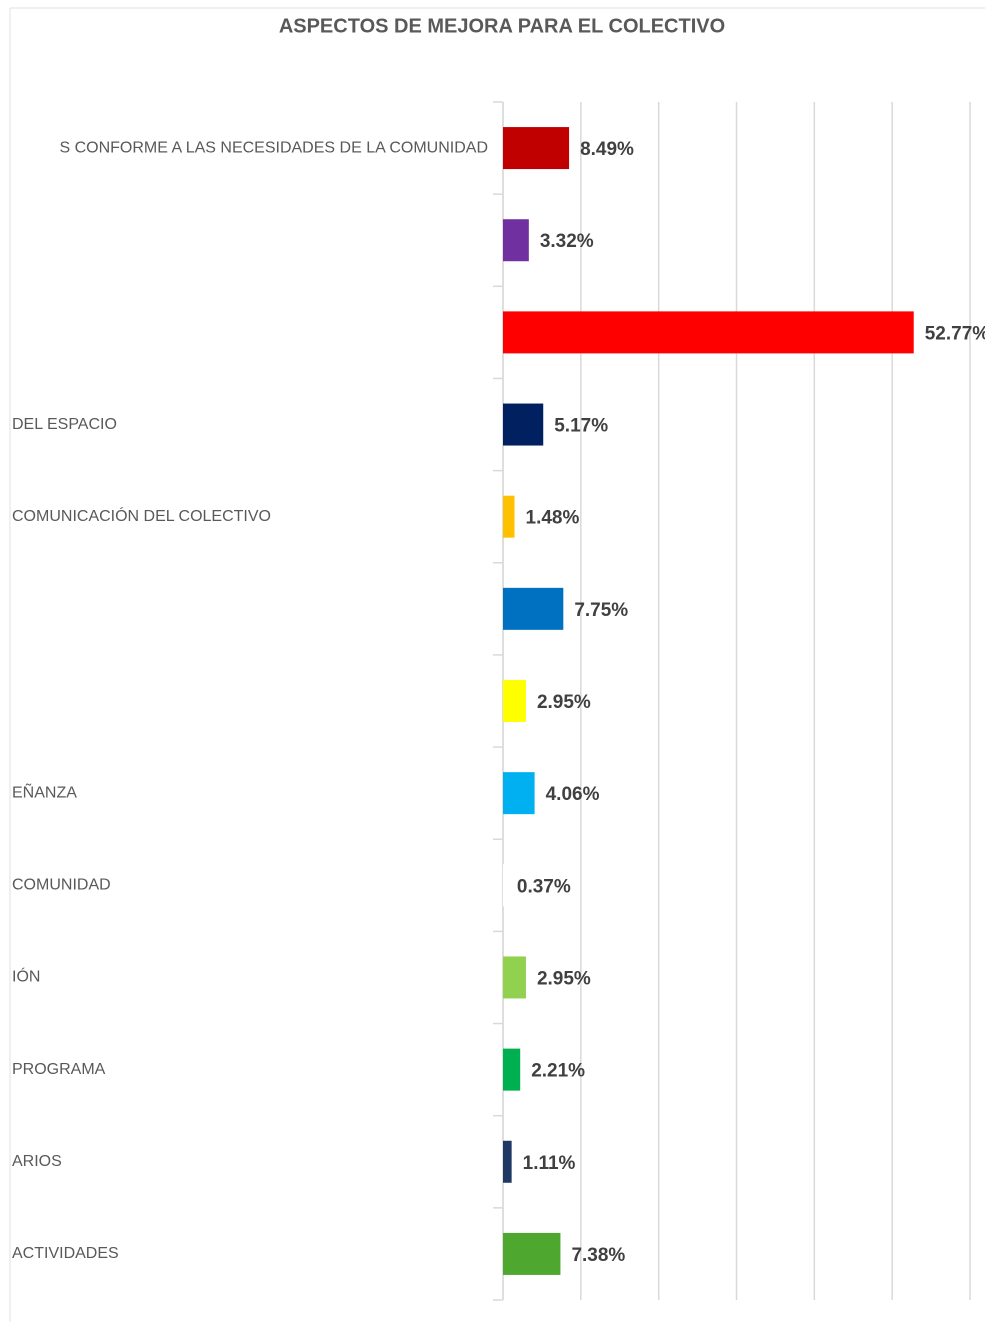  I want to click on data-label: 5.17%, so click(581, 426).